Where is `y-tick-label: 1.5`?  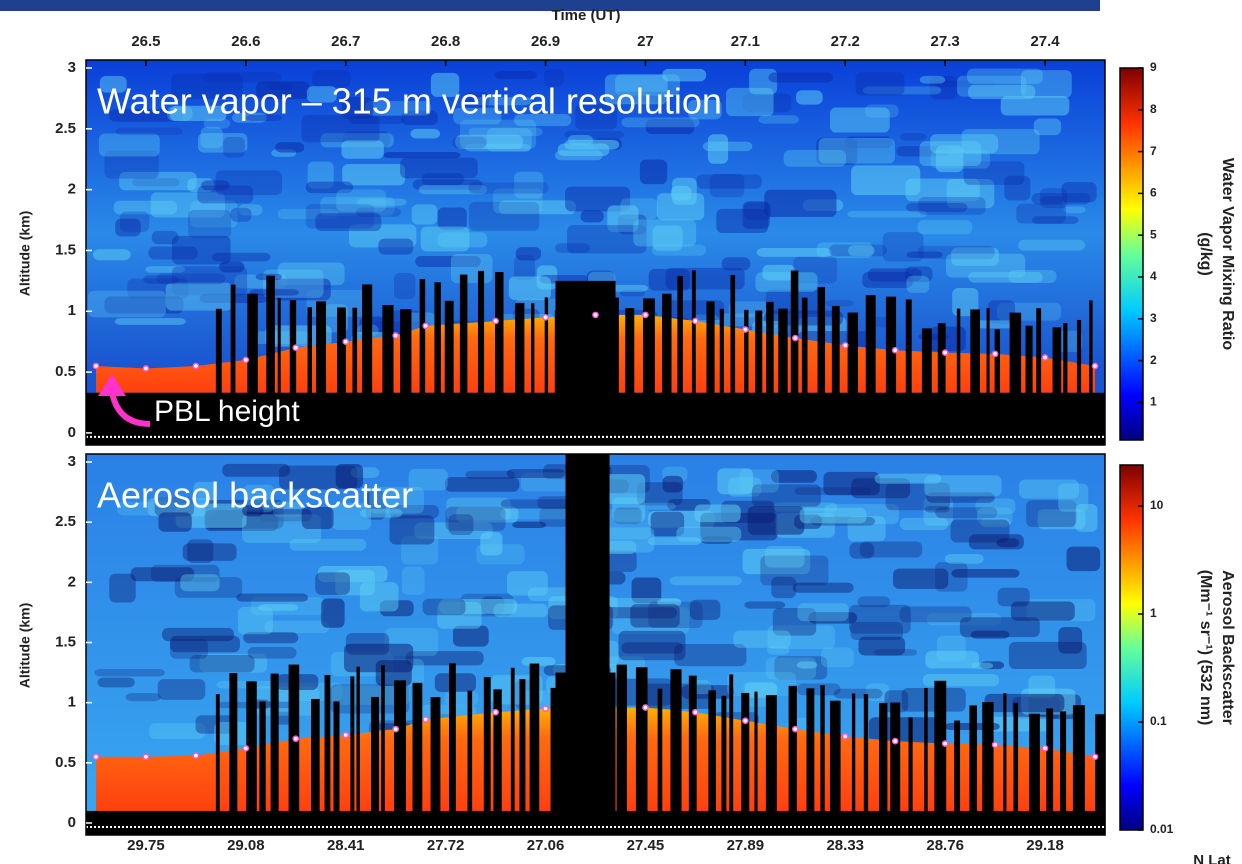 y-tick-label: 1.5 is located at coordinates (65, 641).